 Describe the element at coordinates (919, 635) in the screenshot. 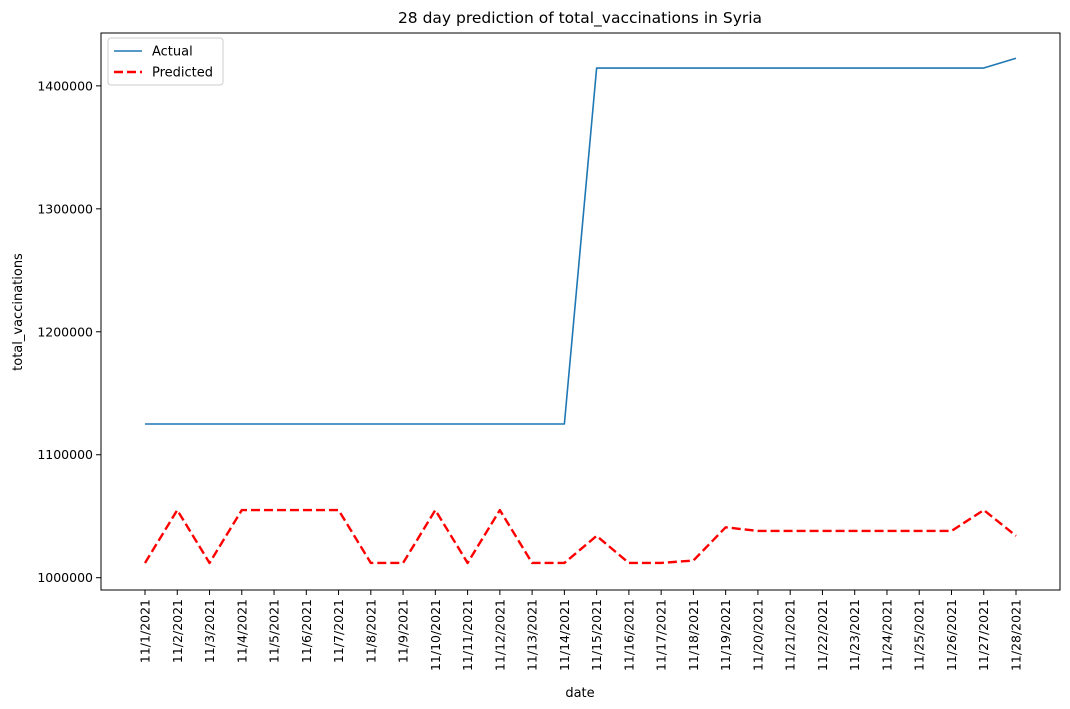

I see `x-tick-label: 11/25/2021` at that location.